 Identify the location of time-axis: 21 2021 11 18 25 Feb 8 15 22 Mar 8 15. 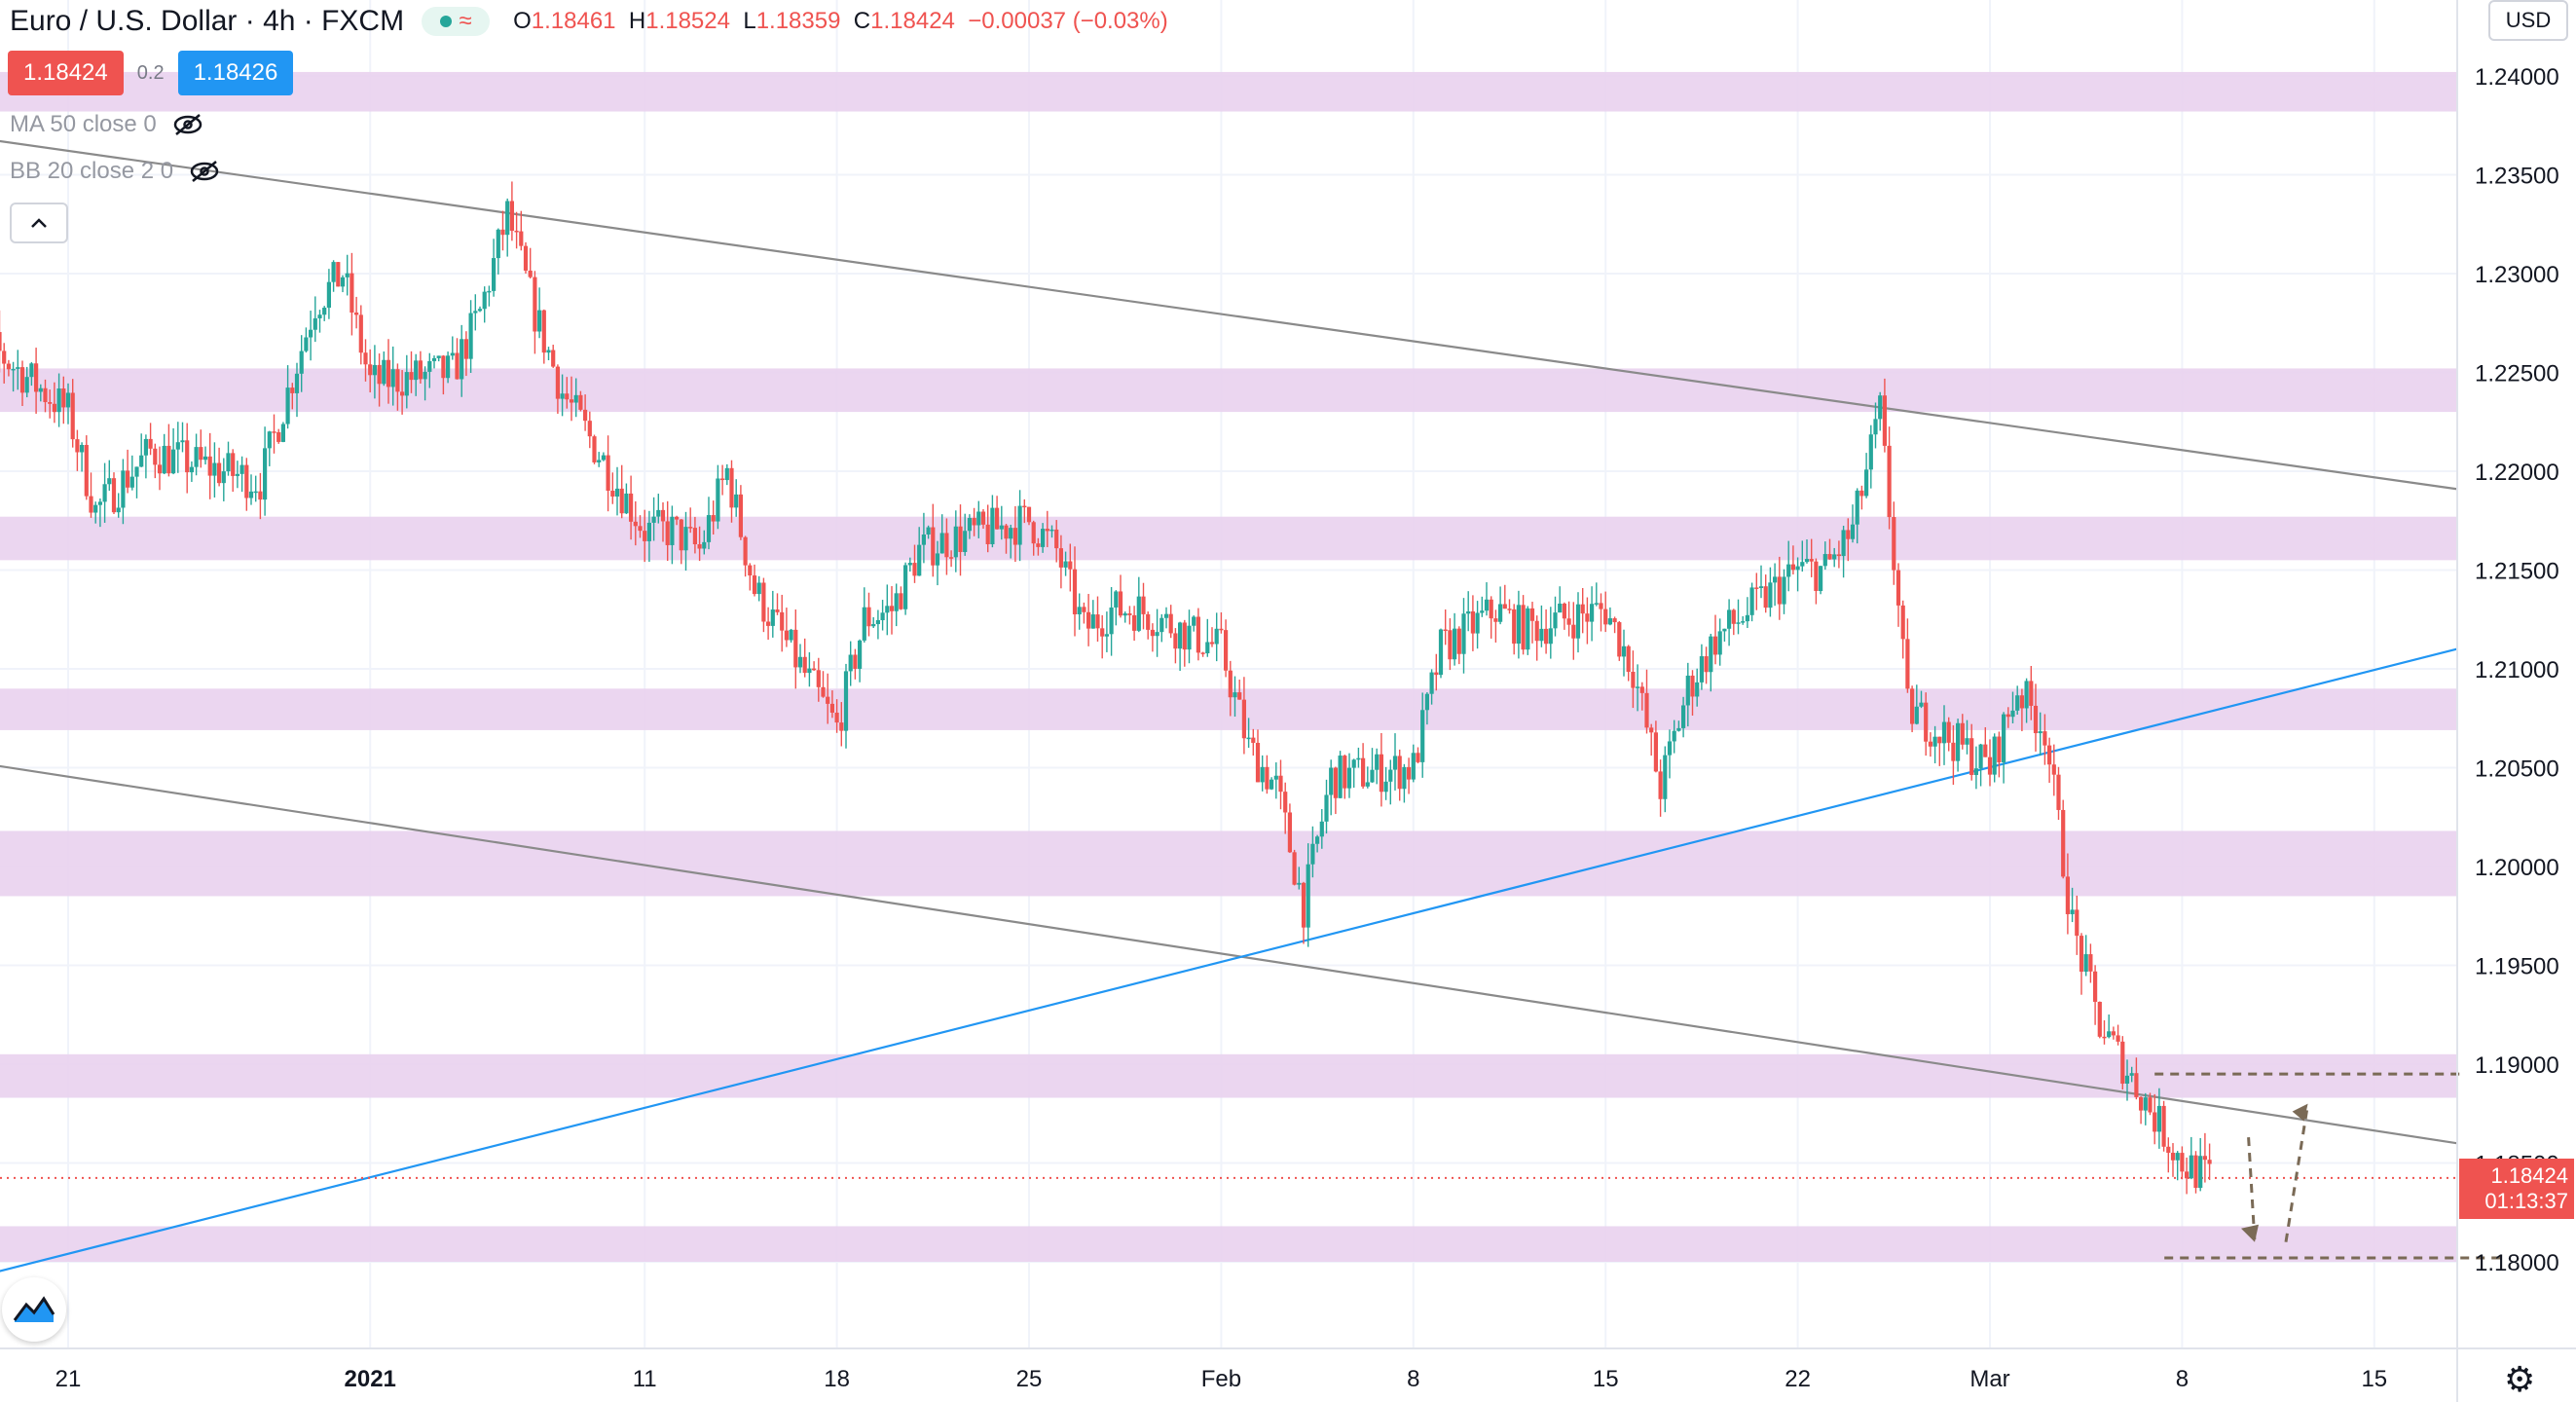
(1288, 1369).